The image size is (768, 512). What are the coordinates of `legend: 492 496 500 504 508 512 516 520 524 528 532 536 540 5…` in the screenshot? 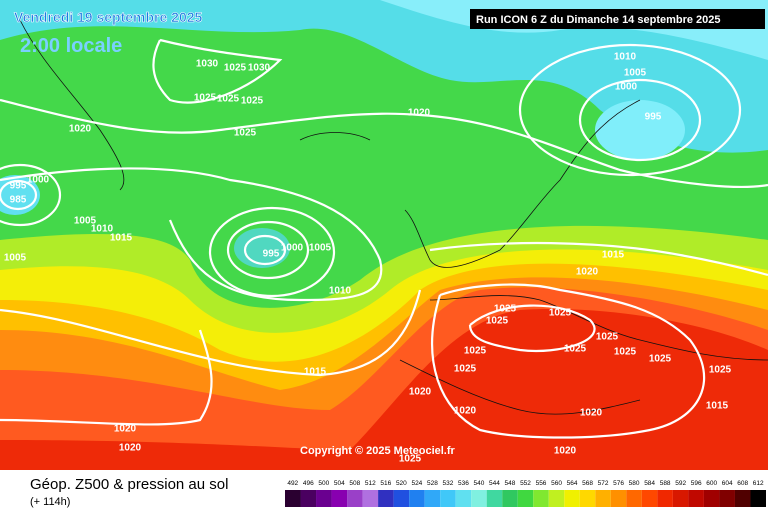 It's located at (525, 493).